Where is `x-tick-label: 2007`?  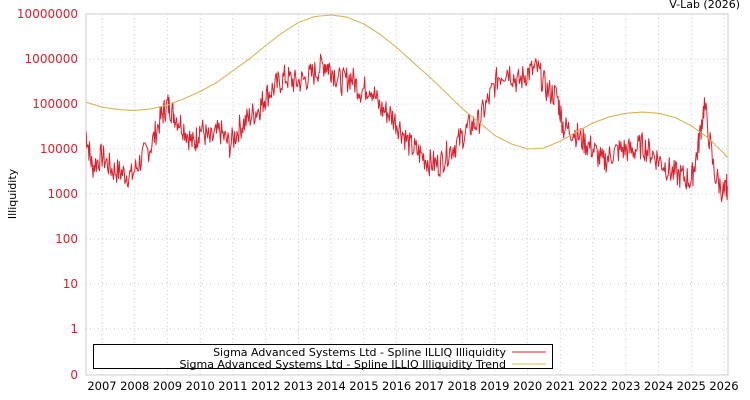
x-tick-label: 2007 is located at coordinates (101, 386).